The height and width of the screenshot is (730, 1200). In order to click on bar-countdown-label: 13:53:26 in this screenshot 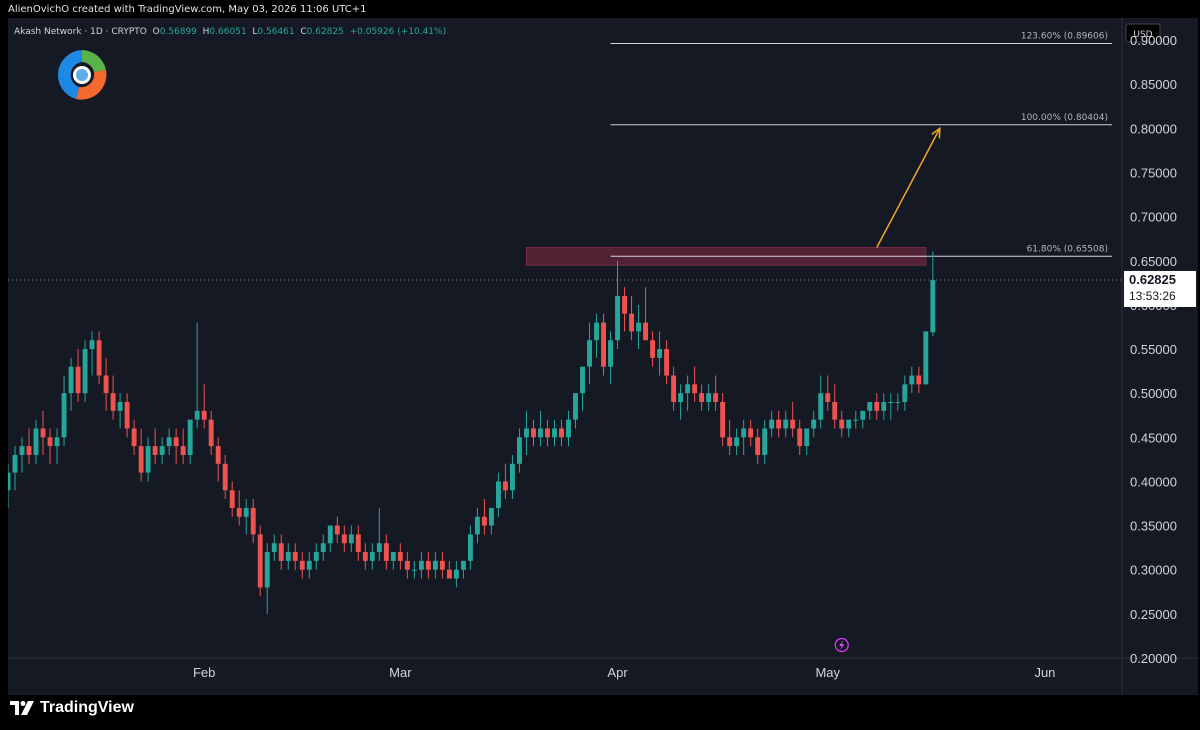, I will do `click(1152, 296)`.